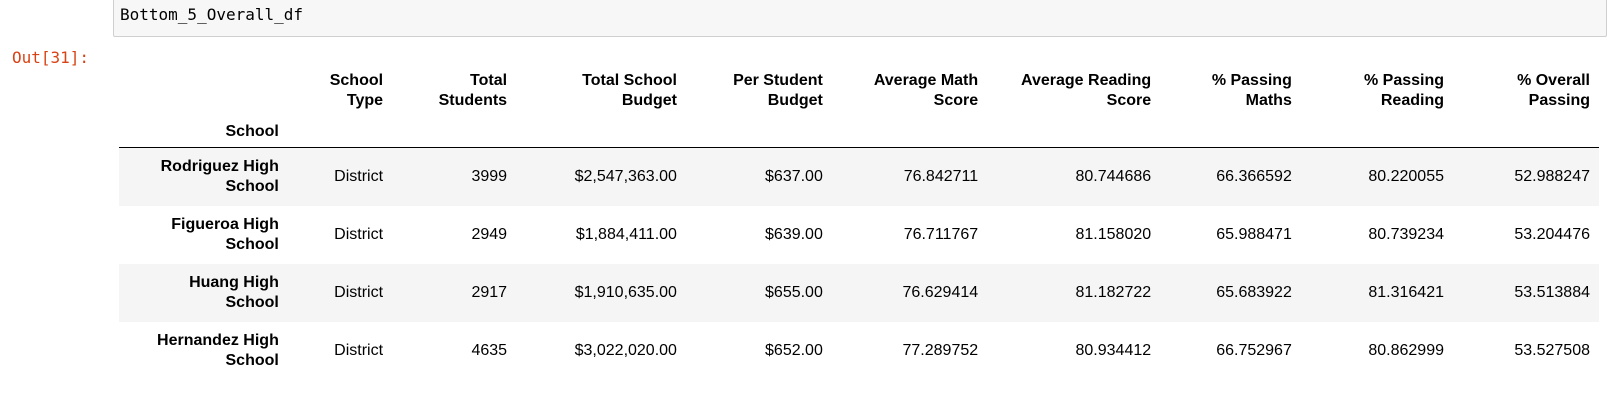 The image size is (1607, 410). What do you see at coordinates (489, 350) in the screenshot?
I see `cell-total-students: 4635` at bounding box center [489, 350].